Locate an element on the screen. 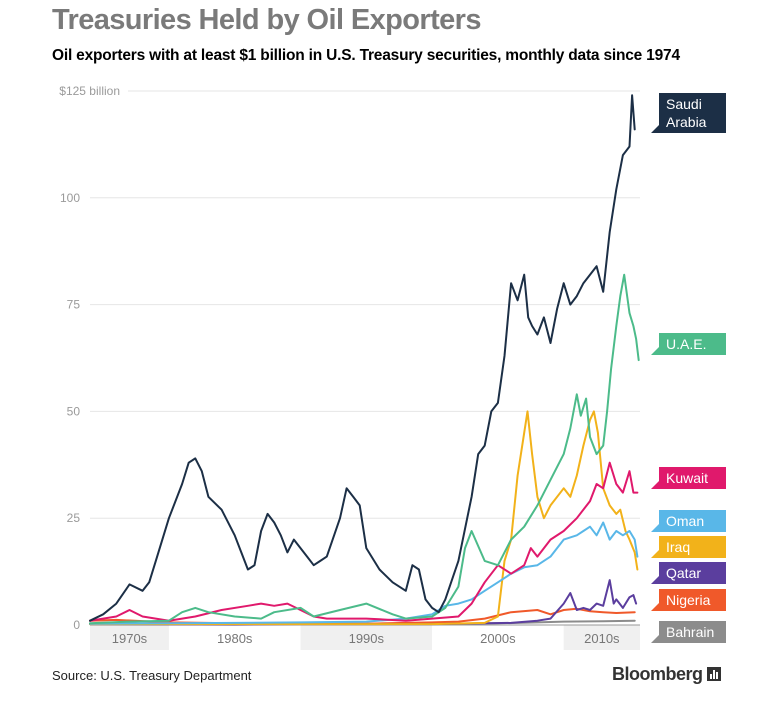  x-tick-label: 1990s is located at coordinates (367, 638).